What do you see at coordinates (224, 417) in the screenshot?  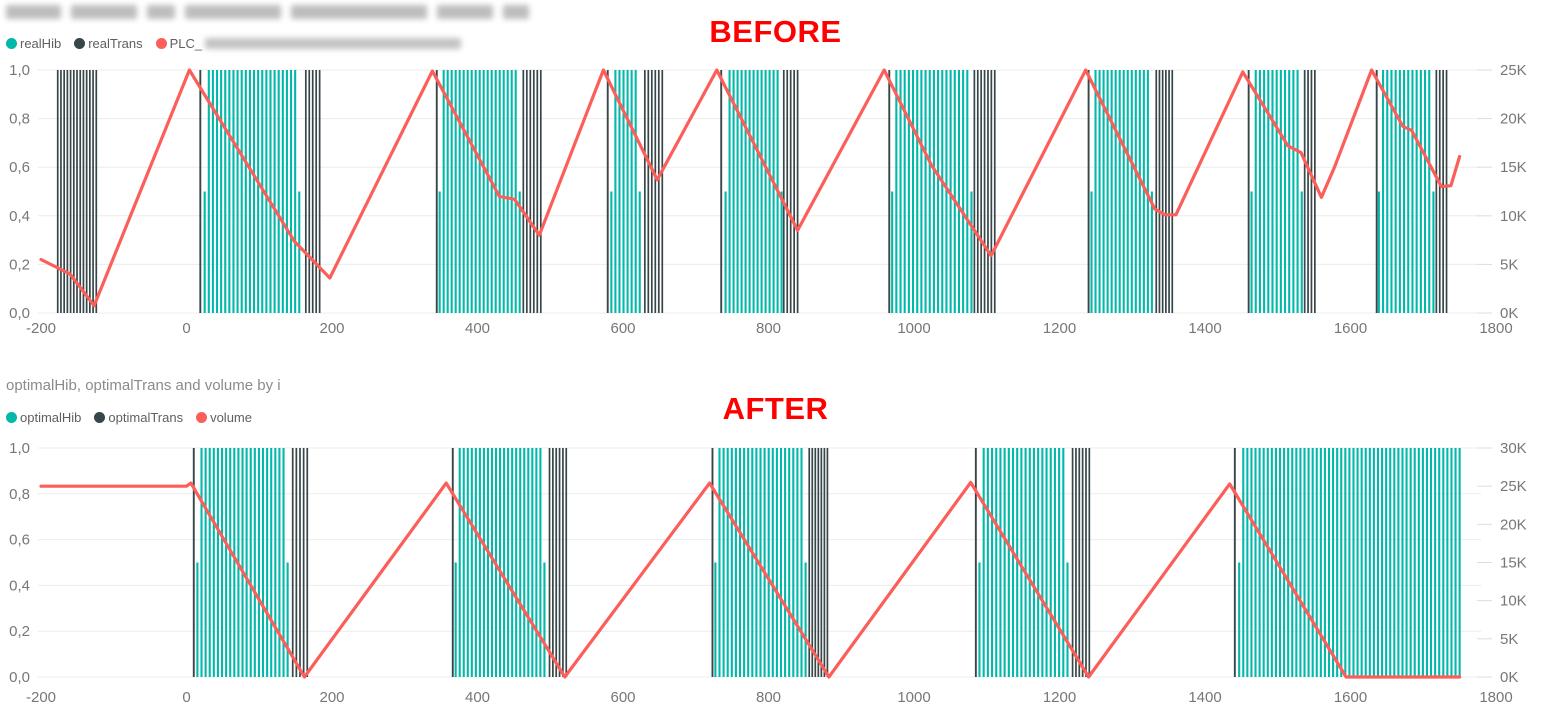 I see `legend-item-volume: volume` at bounding box center [224, 417].